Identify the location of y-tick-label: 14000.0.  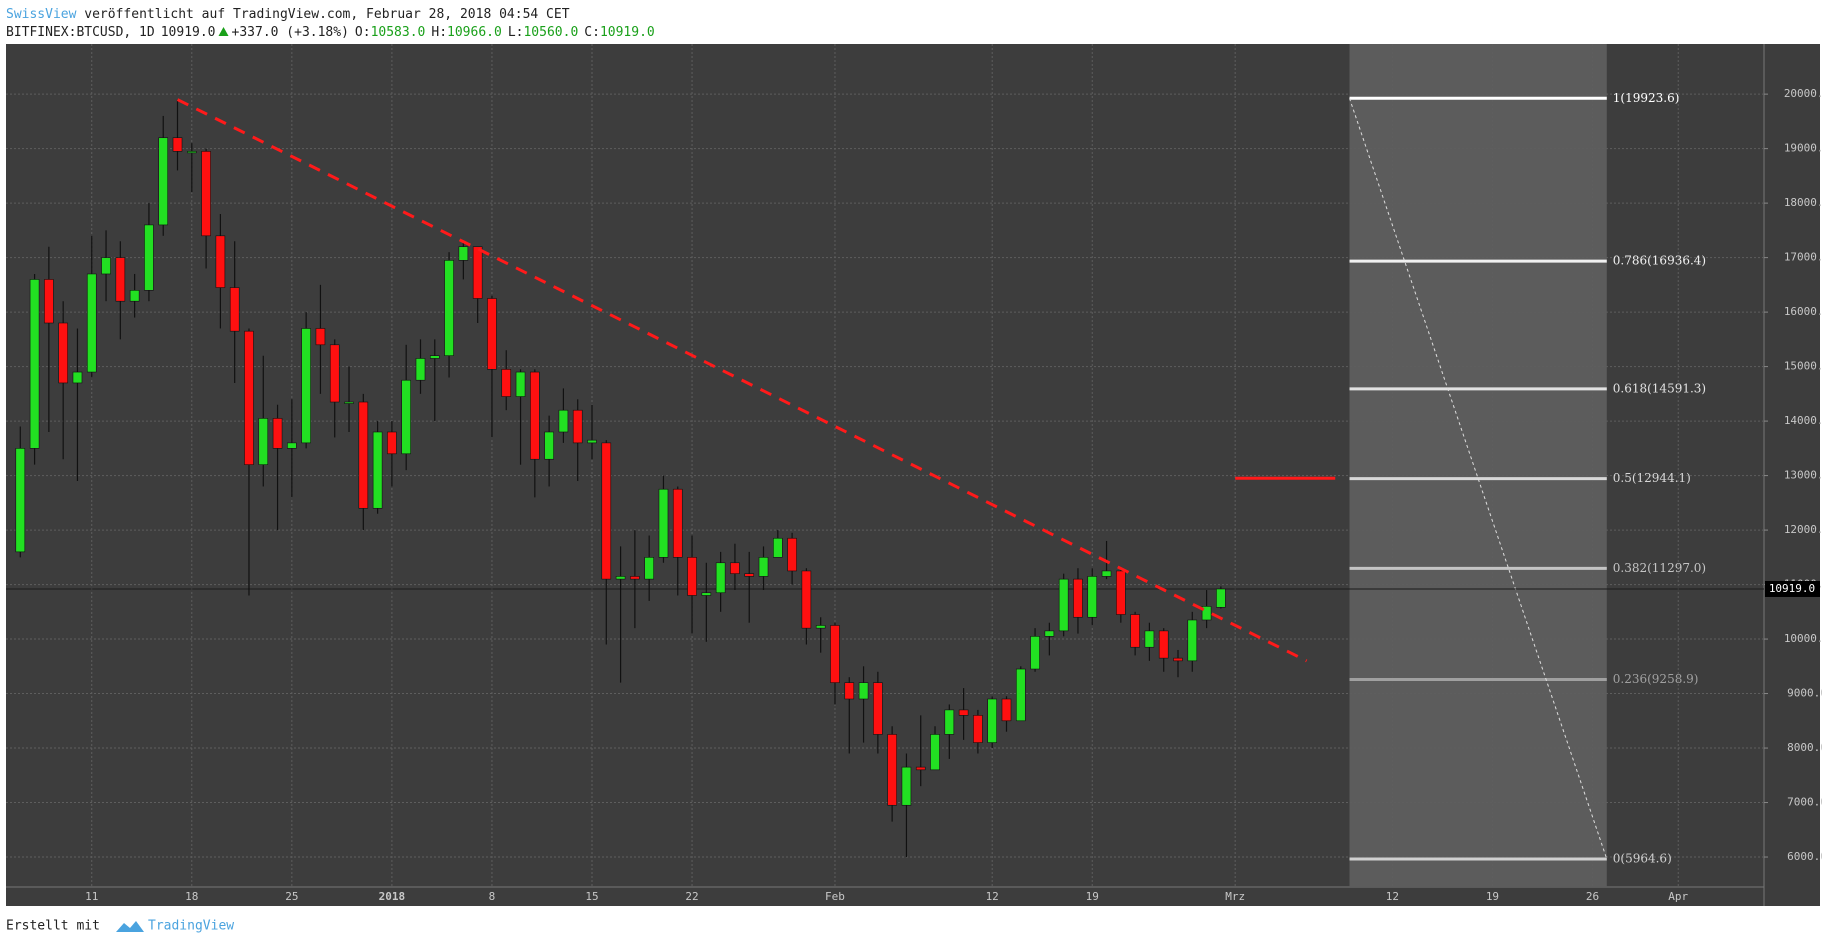
(1803, 420).